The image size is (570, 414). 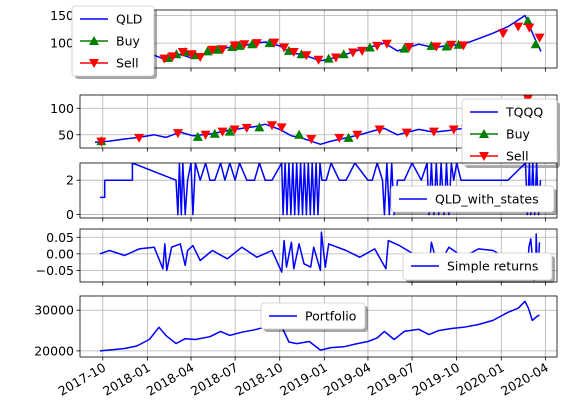 I want to click on x-tick-label: 2019-07, so click(x=391, y=379).